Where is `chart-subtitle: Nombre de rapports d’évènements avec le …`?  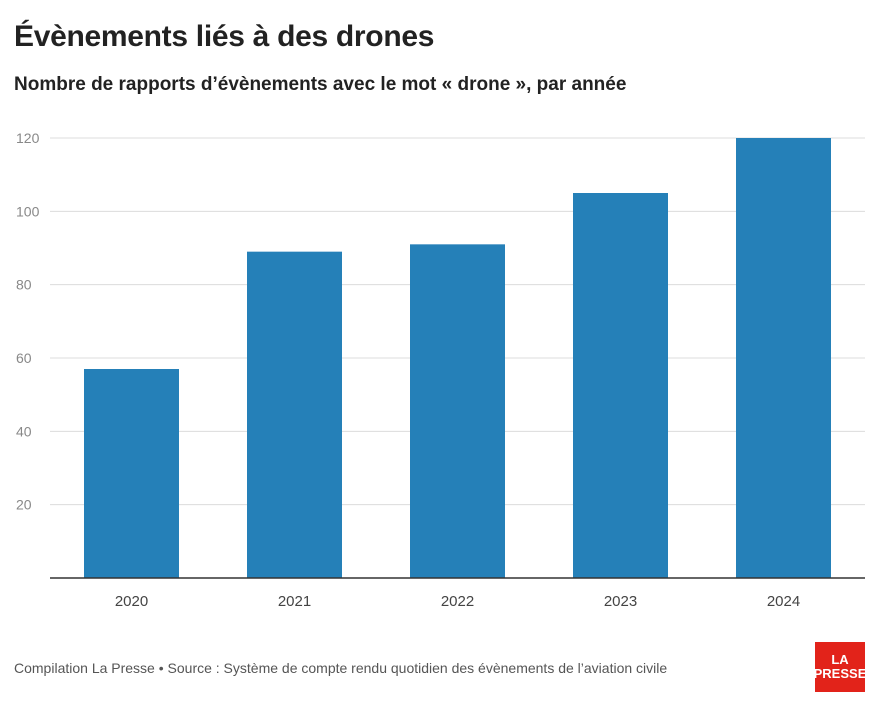
chart-subtitle: Nombre de rapports d’évènements avec le … is located at coordinates (320, 84).